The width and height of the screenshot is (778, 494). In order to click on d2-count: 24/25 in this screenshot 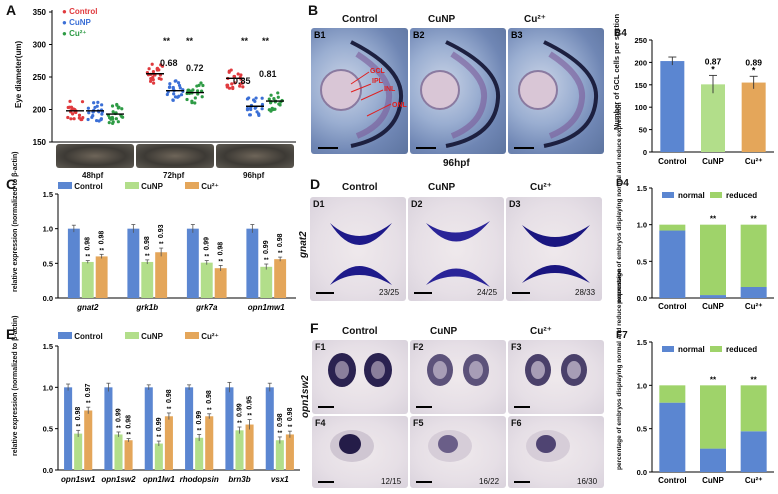, I will do `click(487, 292)`.